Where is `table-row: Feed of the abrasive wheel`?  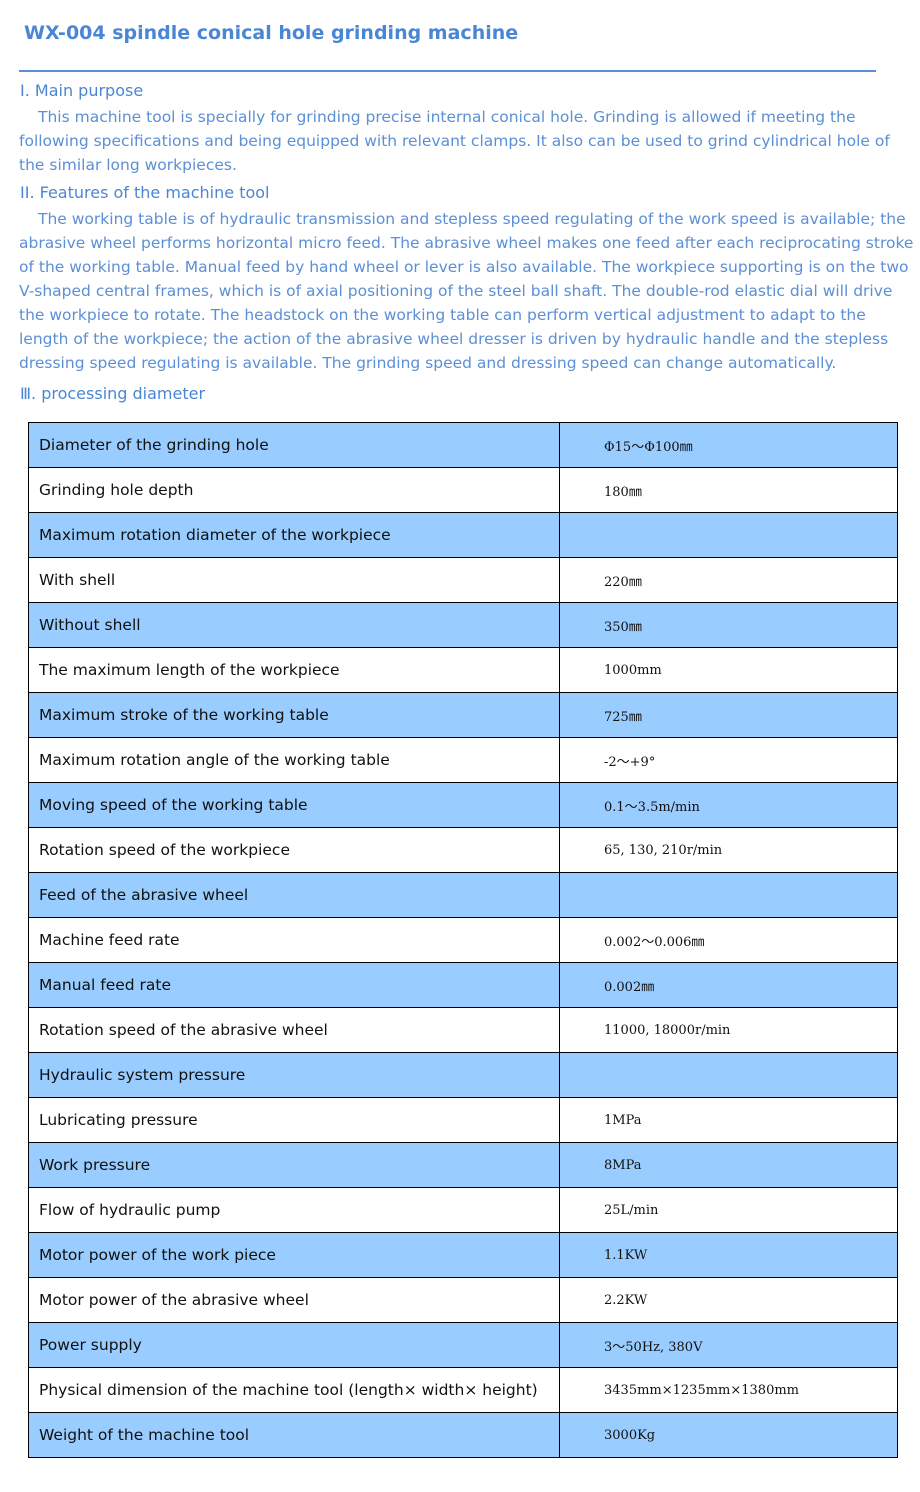
table-row: Feed of the abrasive wheel is located at coordinates (463, 895).